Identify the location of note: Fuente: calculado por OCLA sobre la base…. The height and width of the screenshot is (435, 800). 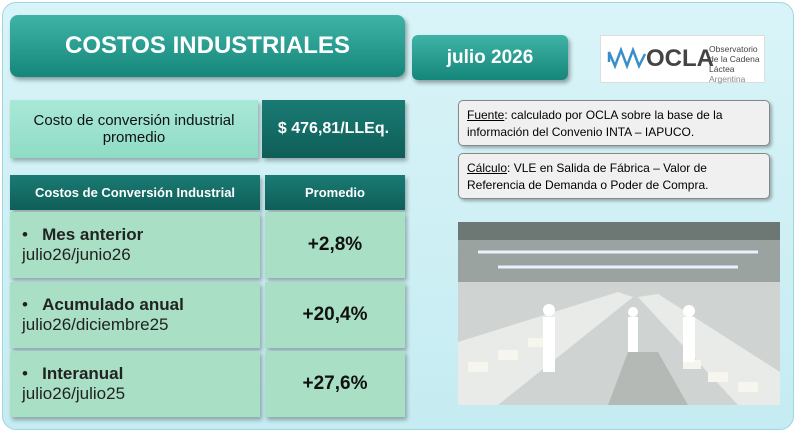
(614, 123).